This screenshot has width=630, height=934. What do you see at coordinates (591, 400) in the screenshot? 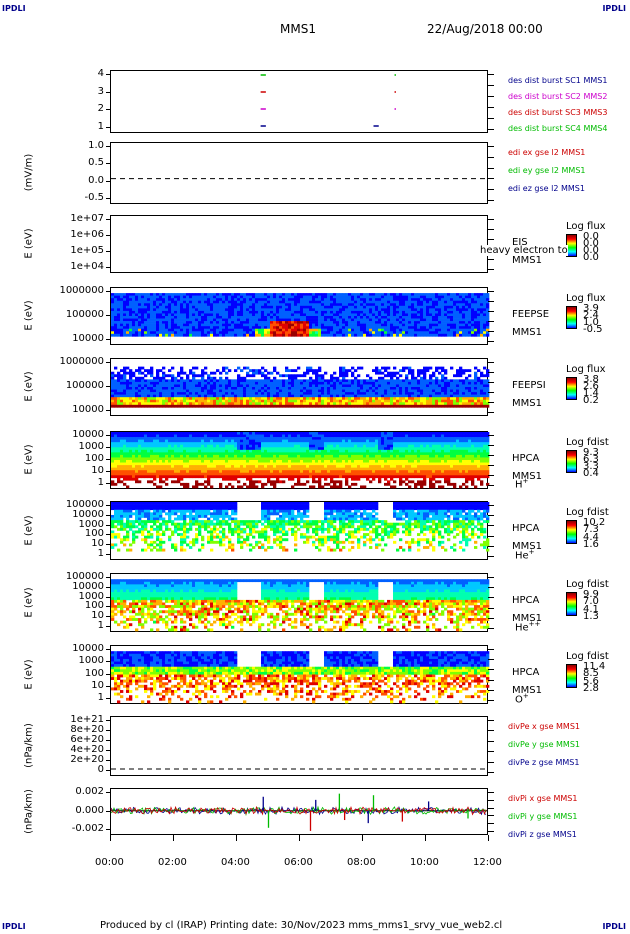
I see `colorbar-value: 0.2` at bounding box center [591, 400].